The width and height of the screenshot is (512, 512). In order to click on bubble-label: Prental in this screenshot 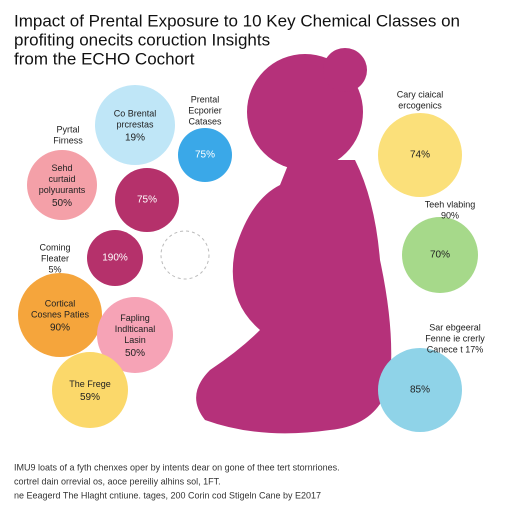, I will do `click(205, 99)`.